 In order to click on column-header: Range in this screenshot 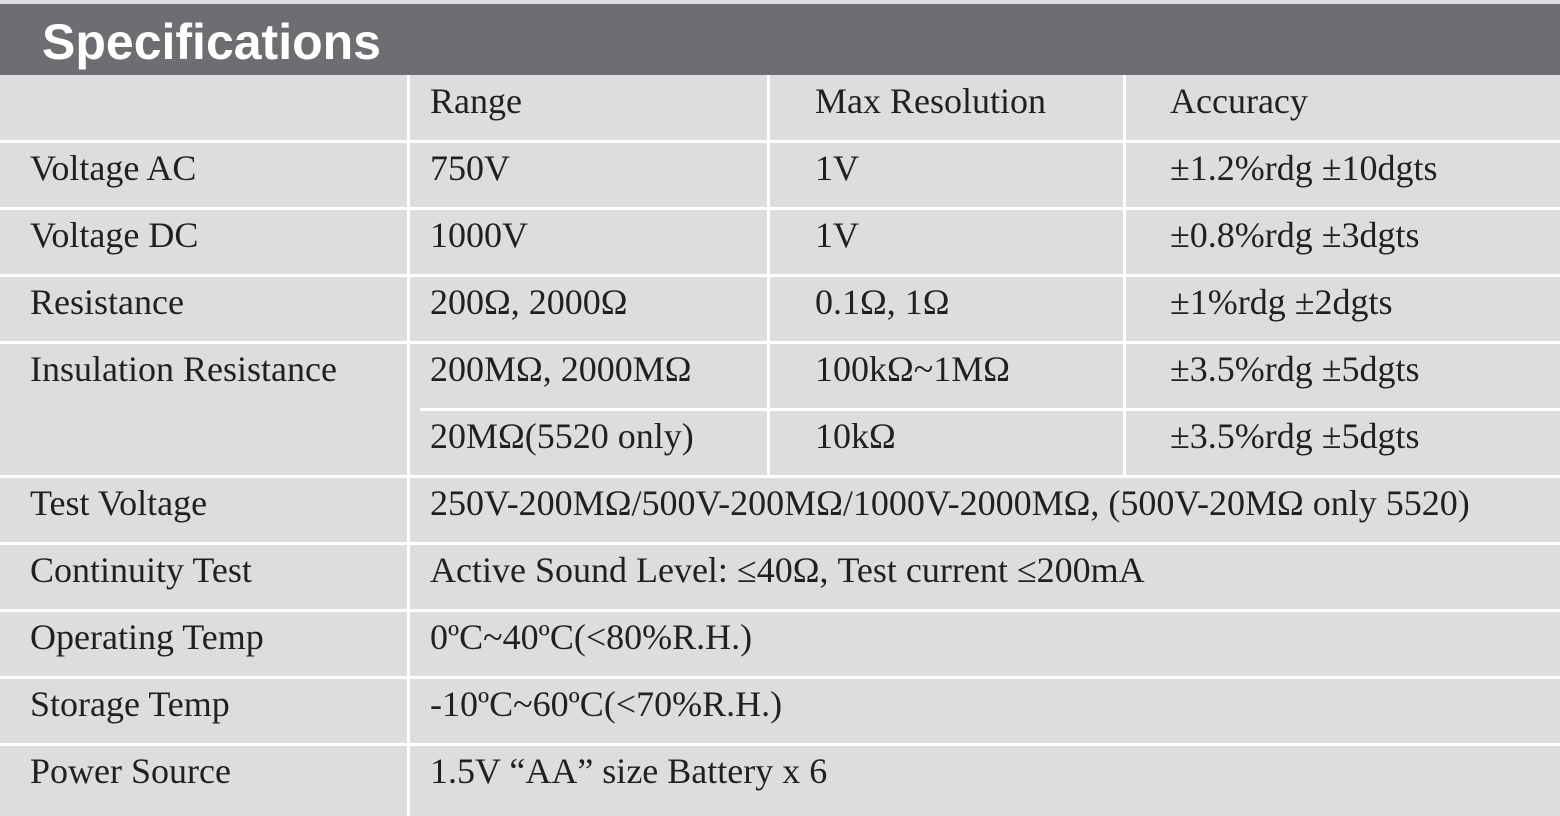, I will do `click(476, 101)`.